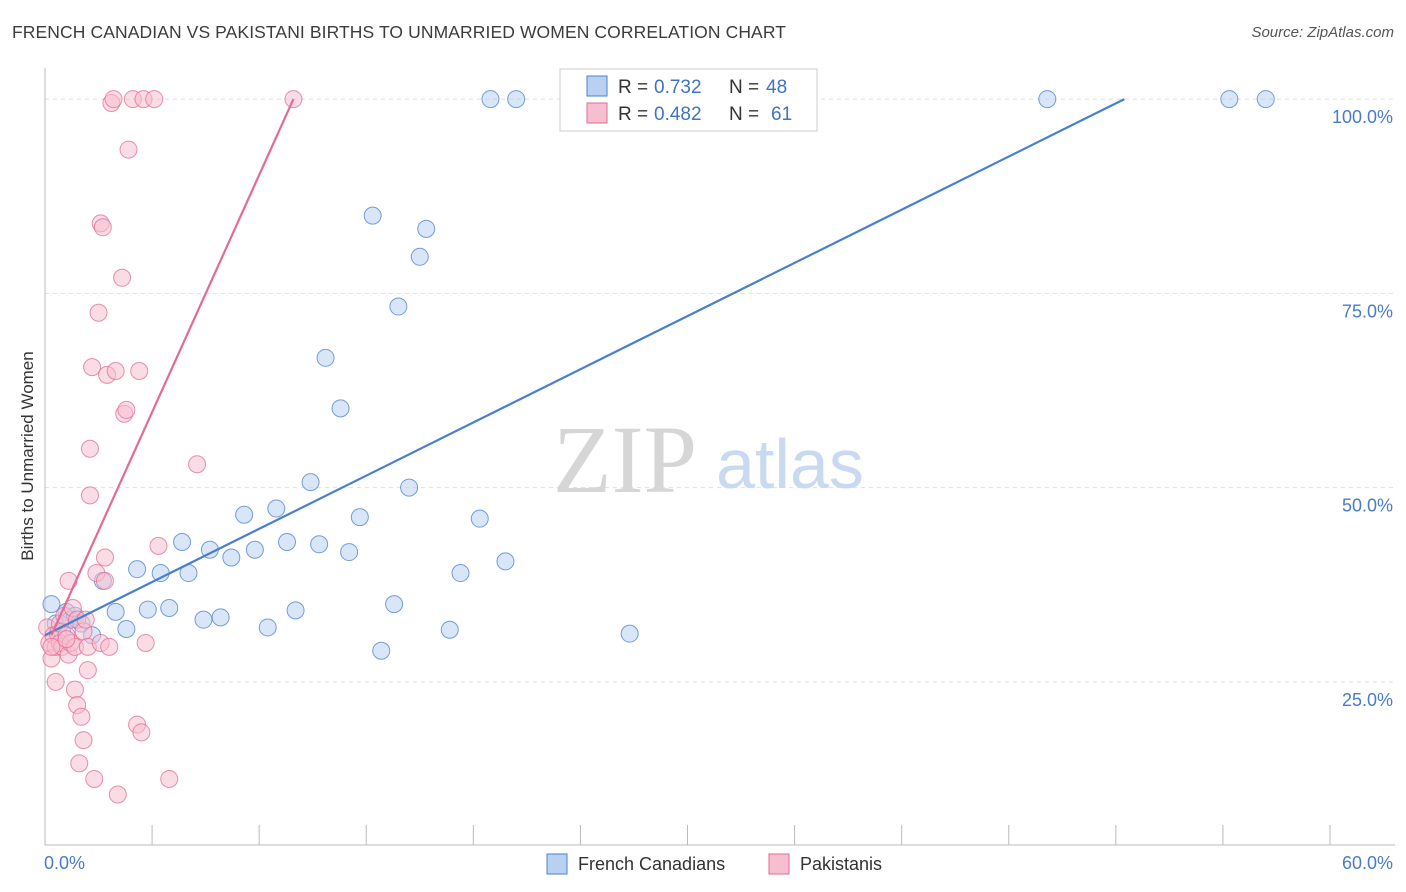 Image resolution: width=1406 pixels, height=892 pixels. I want to click on x-tick-label-max: 60.0%, so click(1367, 863).